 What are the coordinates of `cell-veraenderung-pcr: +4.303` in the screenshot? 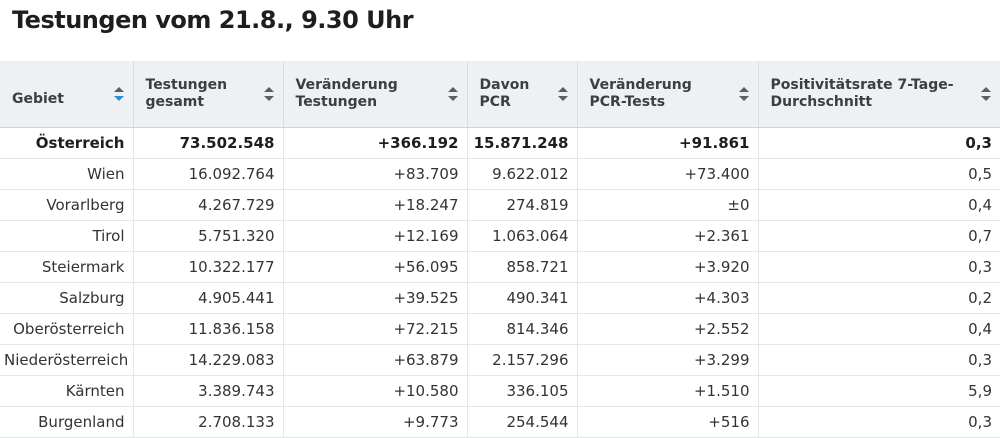 It's located at (668, 298).